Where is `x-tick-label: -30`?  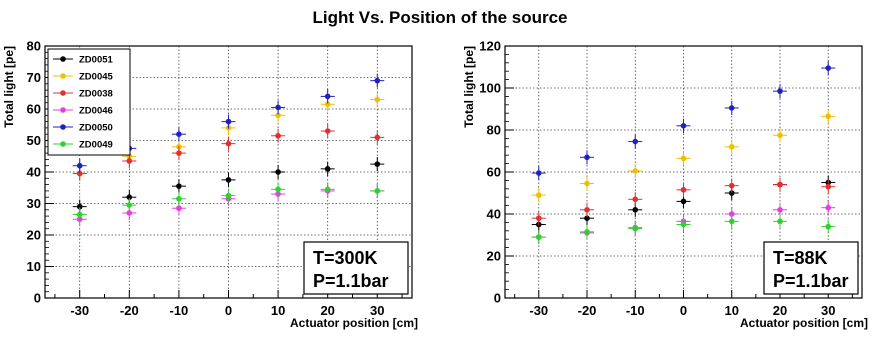 x-tick-label: -30 is located at coordinates (538, 310).